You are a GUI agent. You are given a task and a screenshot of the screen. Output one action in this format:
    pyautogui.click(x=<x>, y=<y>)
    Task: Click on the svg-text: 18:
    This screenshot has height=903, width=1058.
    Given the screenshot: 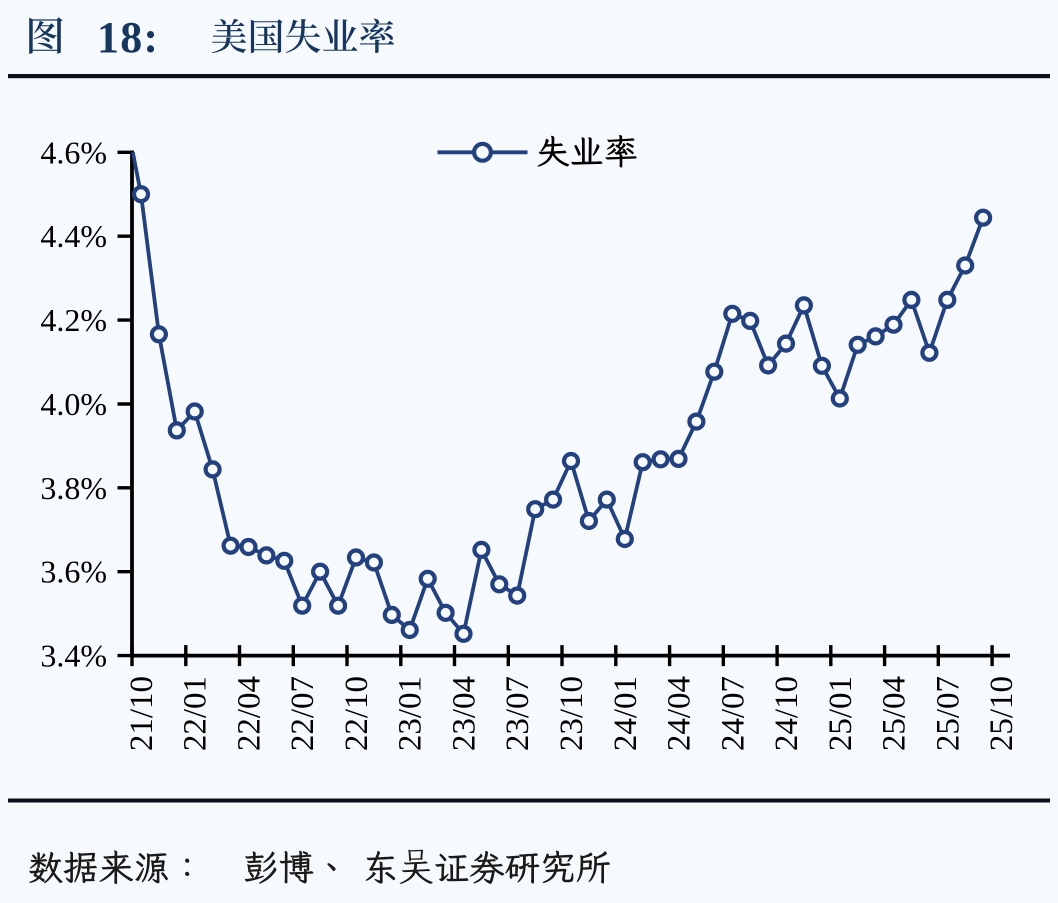 What is the action you would take?
    pyautogui.click(x=128, y=37)
    